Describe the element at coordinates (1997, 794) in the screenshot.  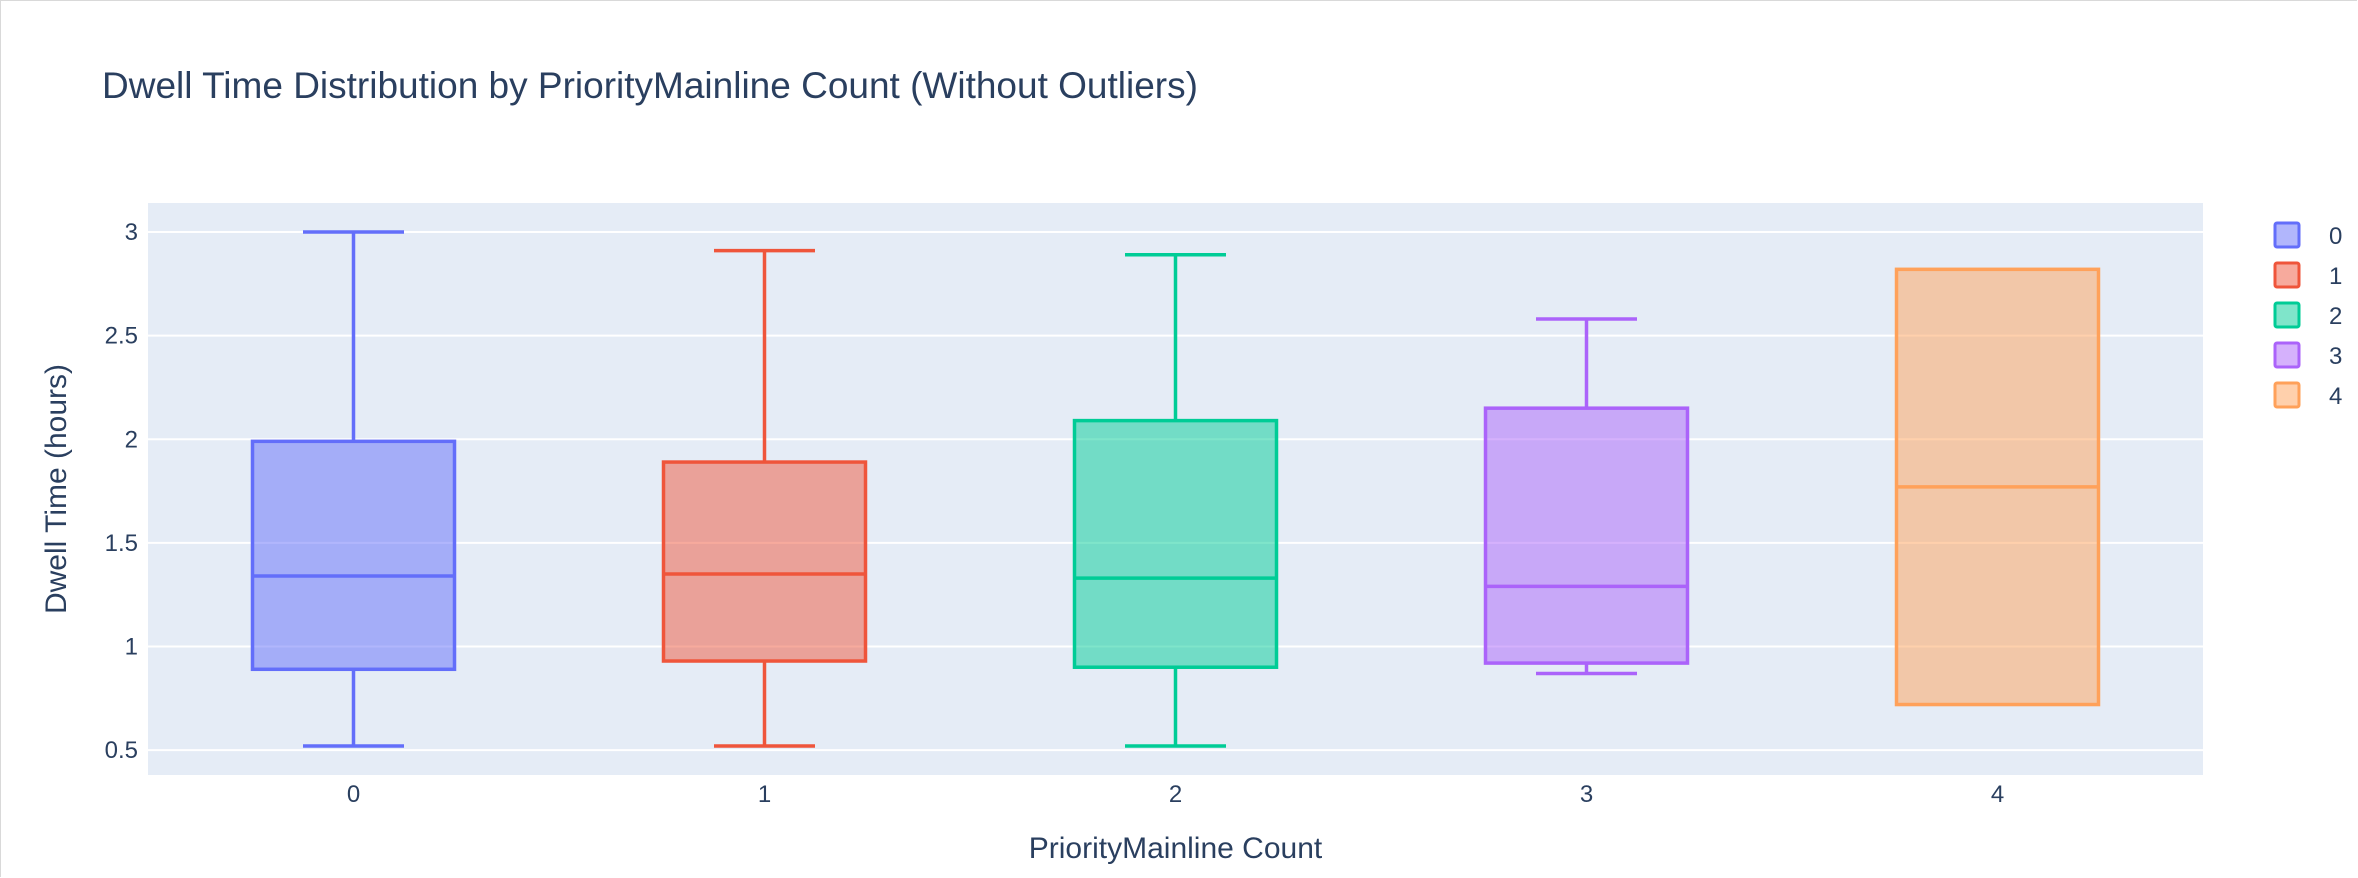
I see `x-tick-label: 4` at that location.